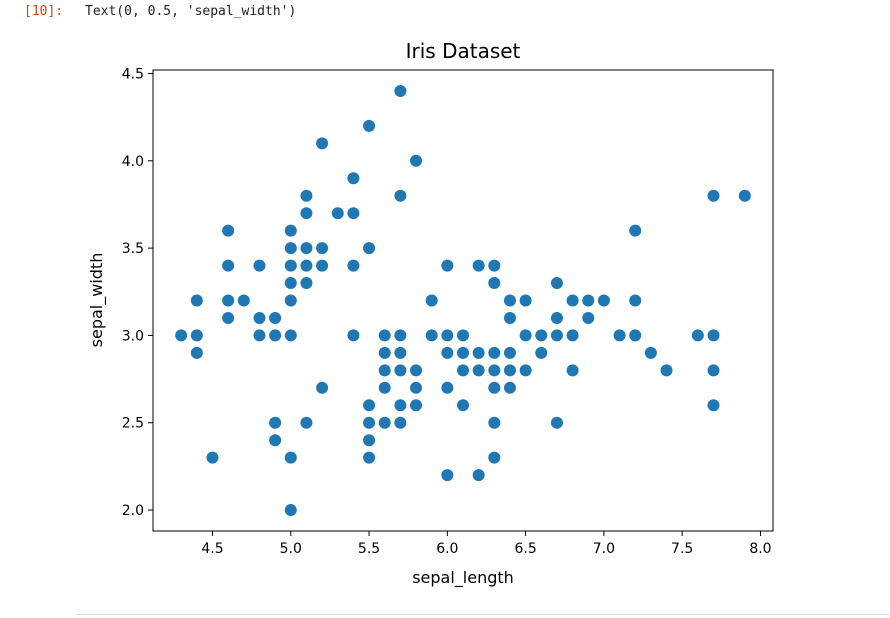 This screenshot has height=618, width=890. Describe the element at coordinates (291, 549) in the screenshot. I see `x-tick-label: 5.0` at that location.